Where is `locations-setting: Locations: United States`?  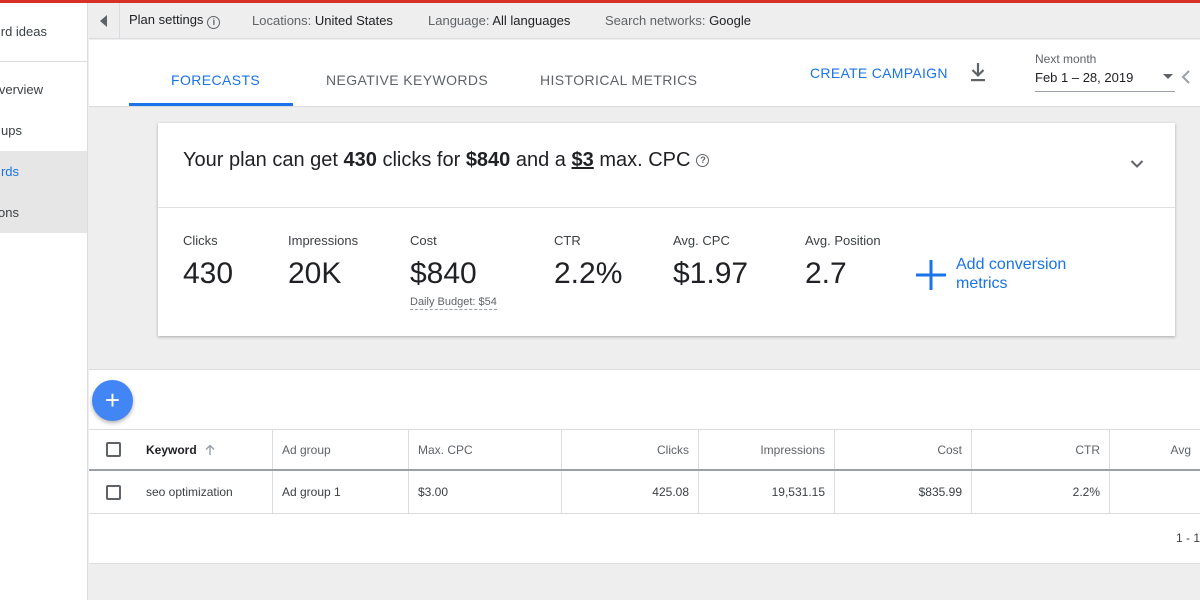 locations-setting: Locations: United States is located at coordinates (322, 20).